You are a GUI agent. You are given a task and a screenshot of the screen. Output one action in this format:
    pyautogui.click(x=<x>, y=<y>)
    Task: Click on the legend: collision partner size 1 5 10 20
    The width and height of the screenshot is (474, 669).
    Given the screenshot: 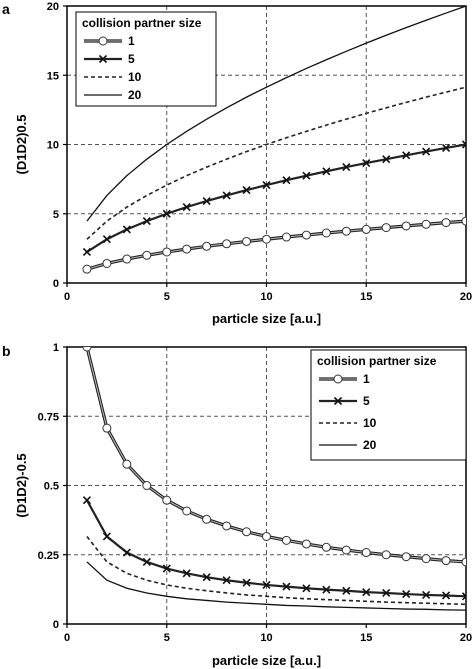 What is the action you would take?
    pyautogui.click(x=388, y=405)
    